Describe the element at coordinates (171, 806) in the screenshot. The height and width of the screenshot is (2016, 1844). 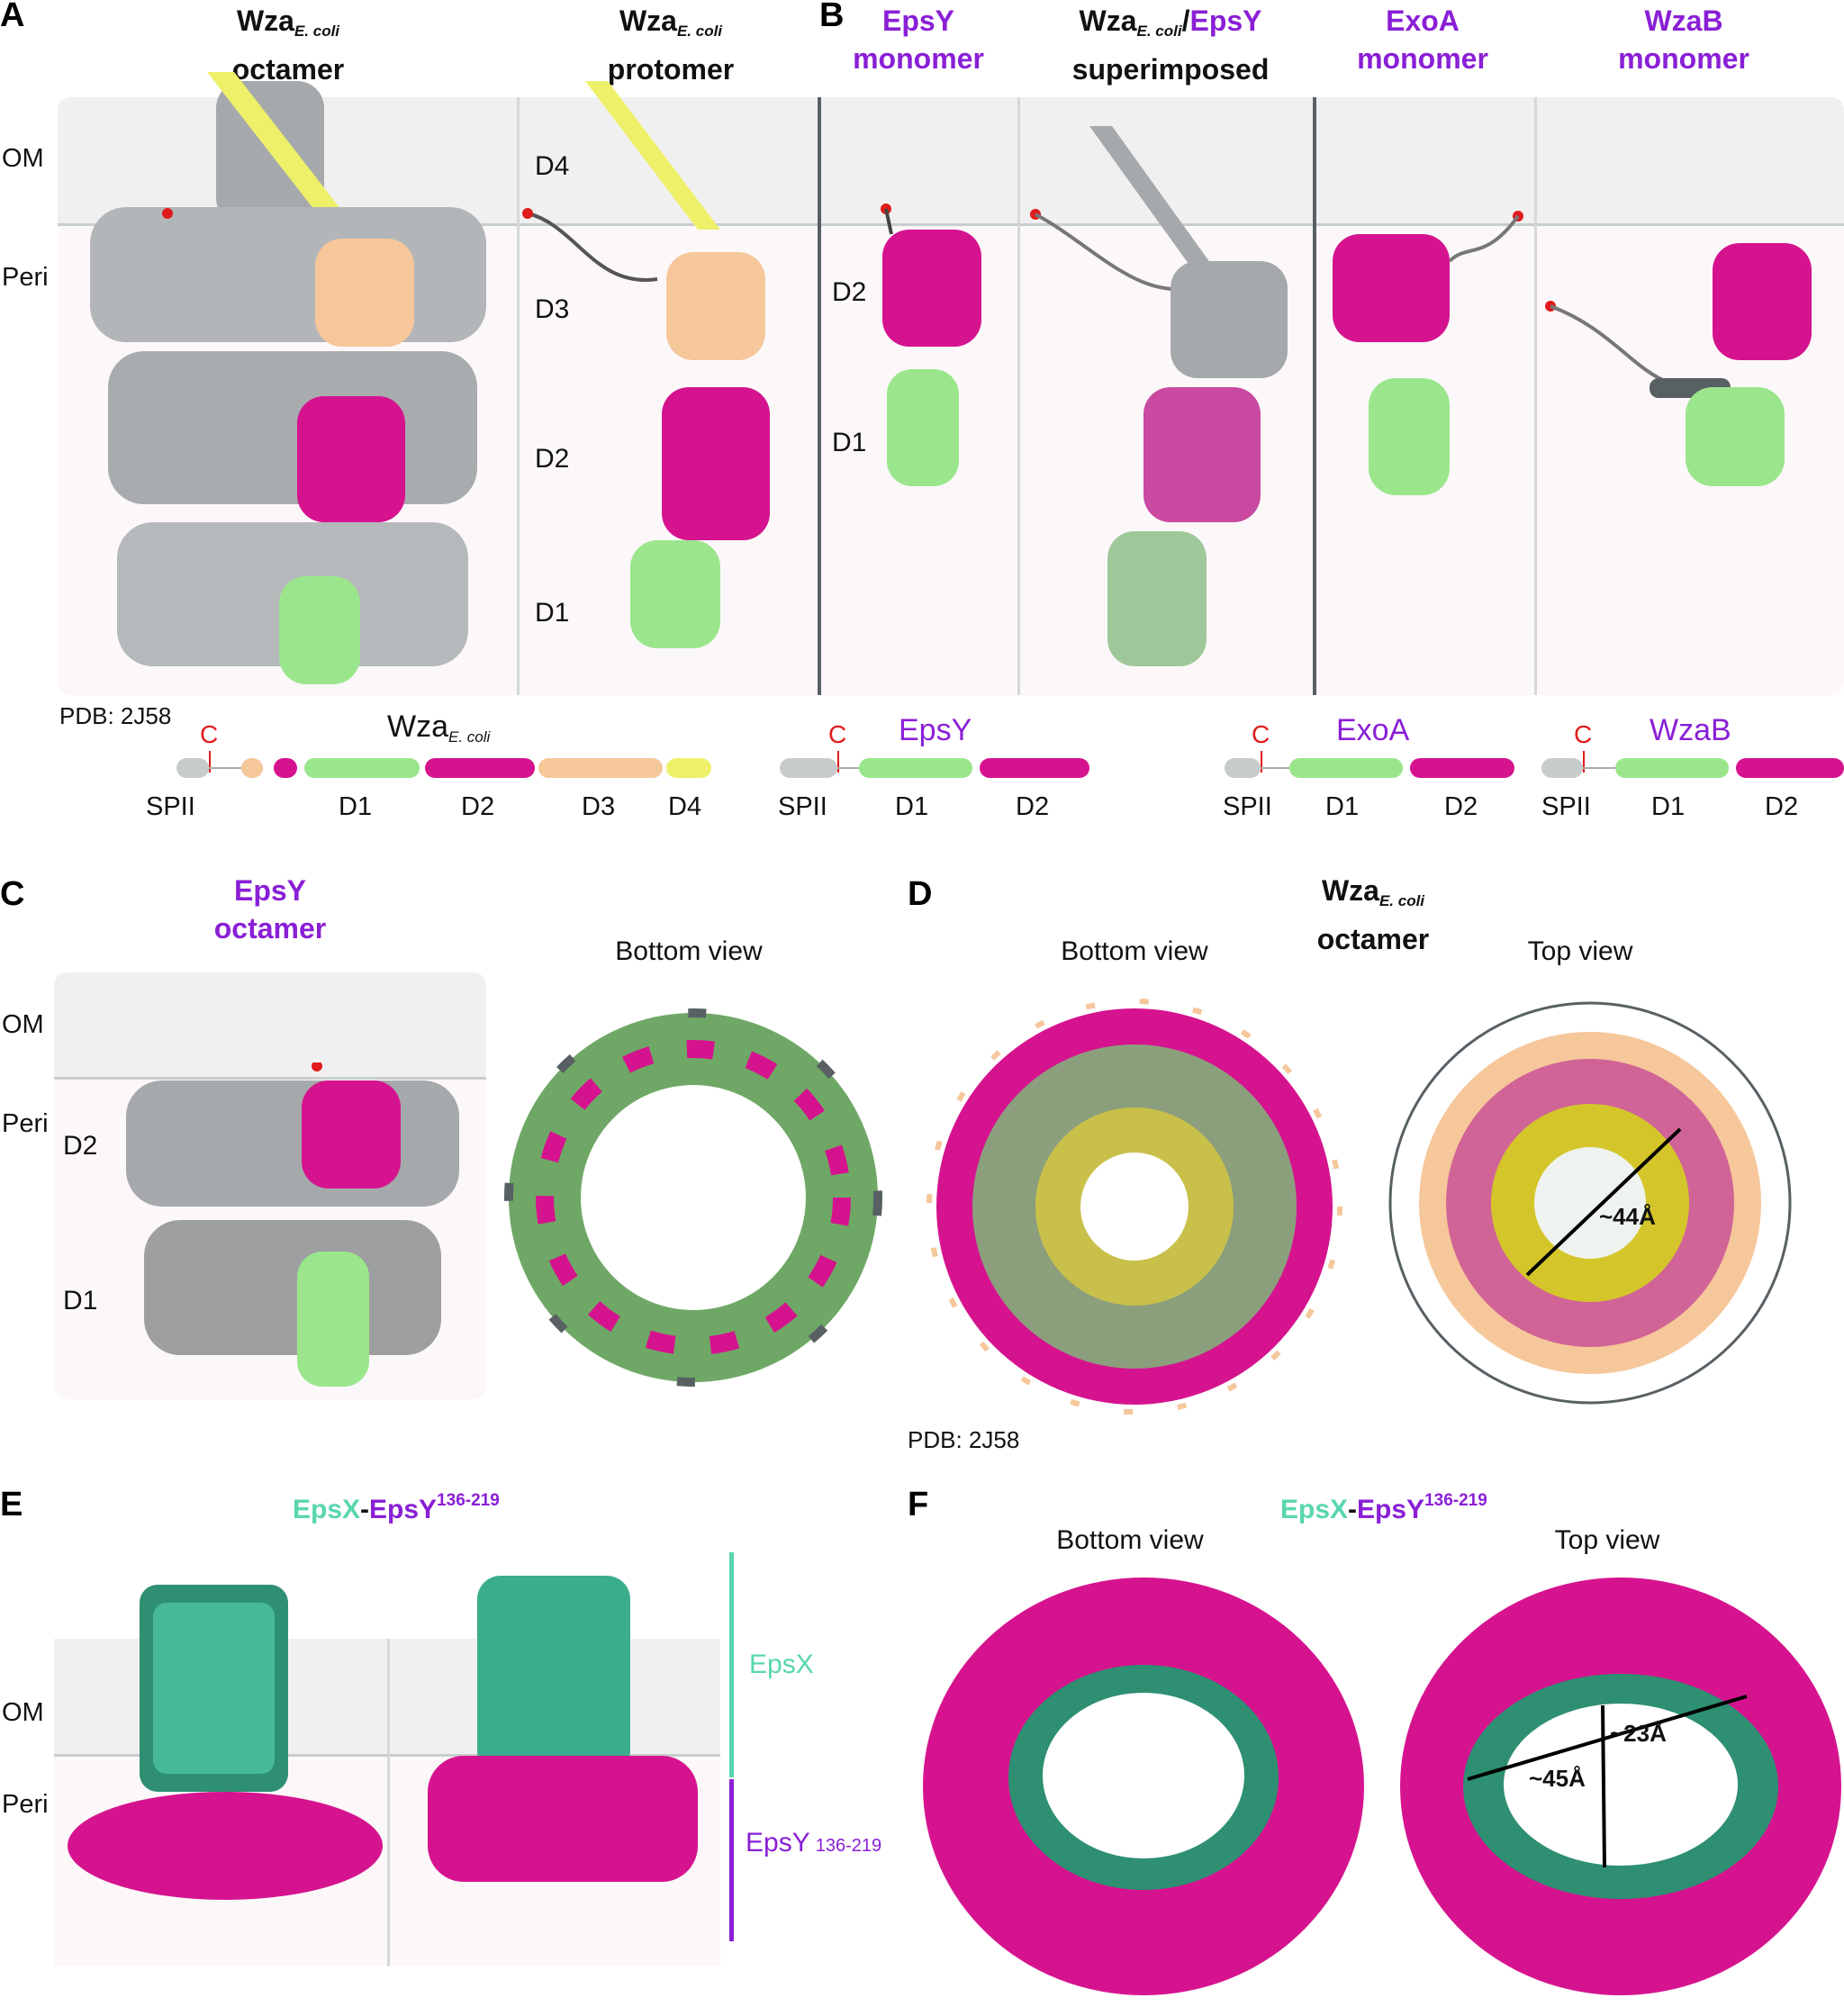
I see `diagram-wza-spii: SPII` at that location.